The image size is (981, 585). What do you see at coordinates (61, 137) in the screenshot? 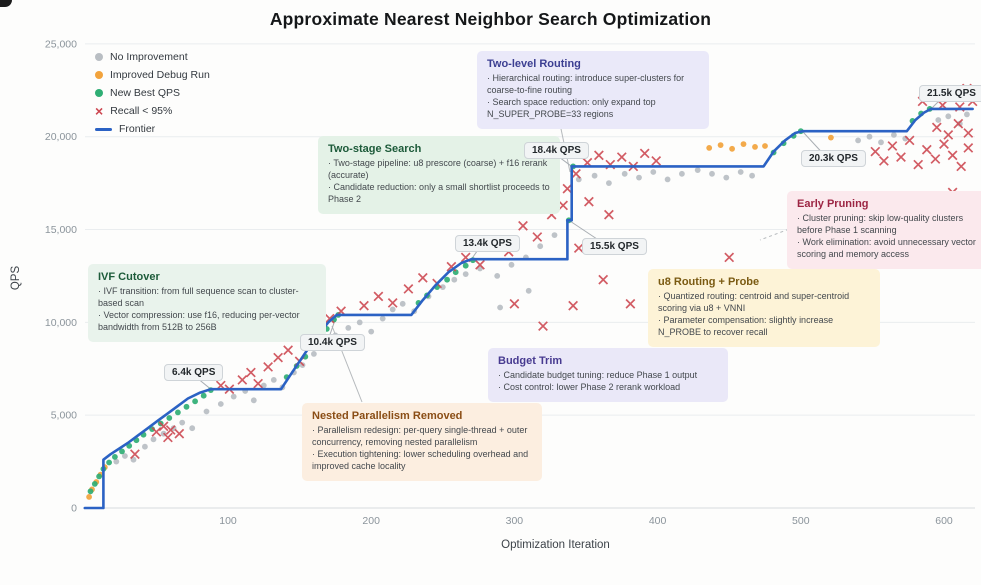
I see `y-tick-label: 20,000` at bounding box center [61, 137].